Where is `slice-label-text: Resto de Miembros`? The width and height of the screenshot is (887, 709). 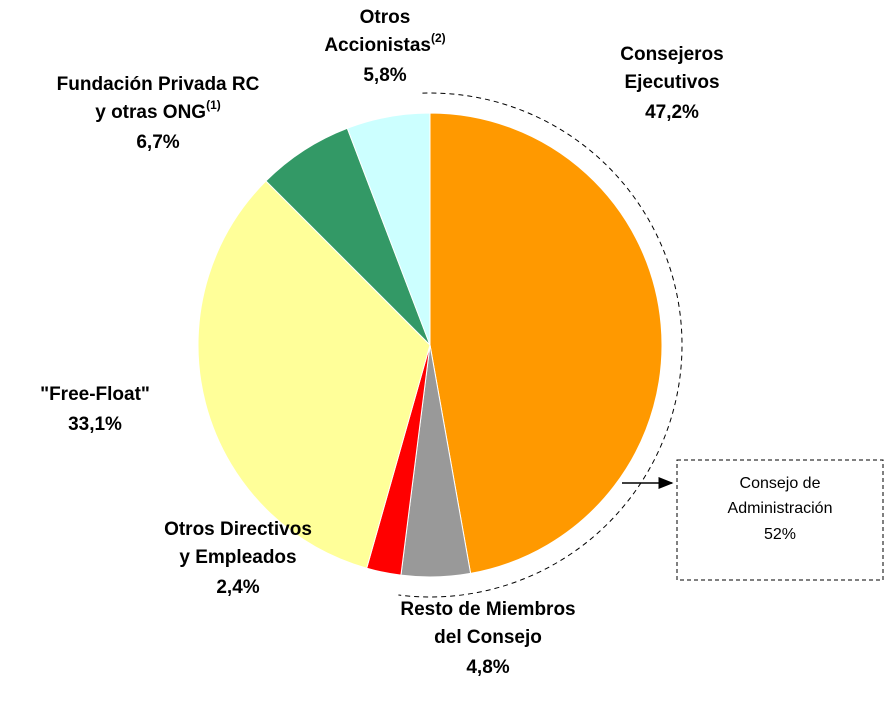 slice-label-text: Resto de Miembros is located at coordinates (487, 609).